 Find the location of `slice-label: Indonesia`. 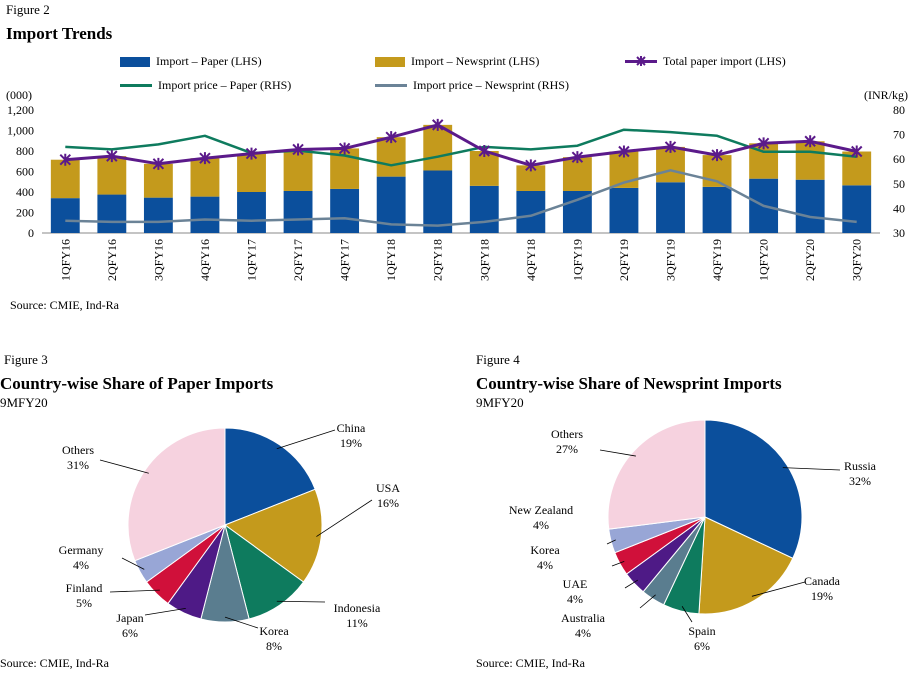

slice-label: Indonesia is located at coordinates (357, 608).